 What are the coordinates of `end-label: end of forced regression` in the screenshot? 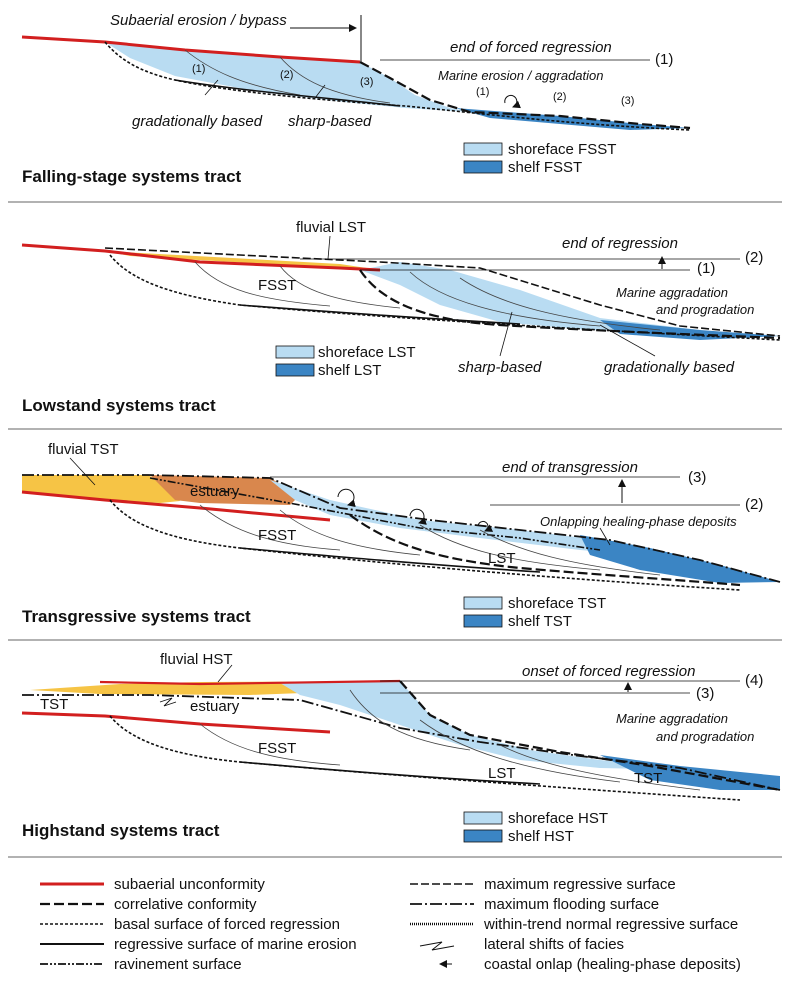 It's located at (531, 47).